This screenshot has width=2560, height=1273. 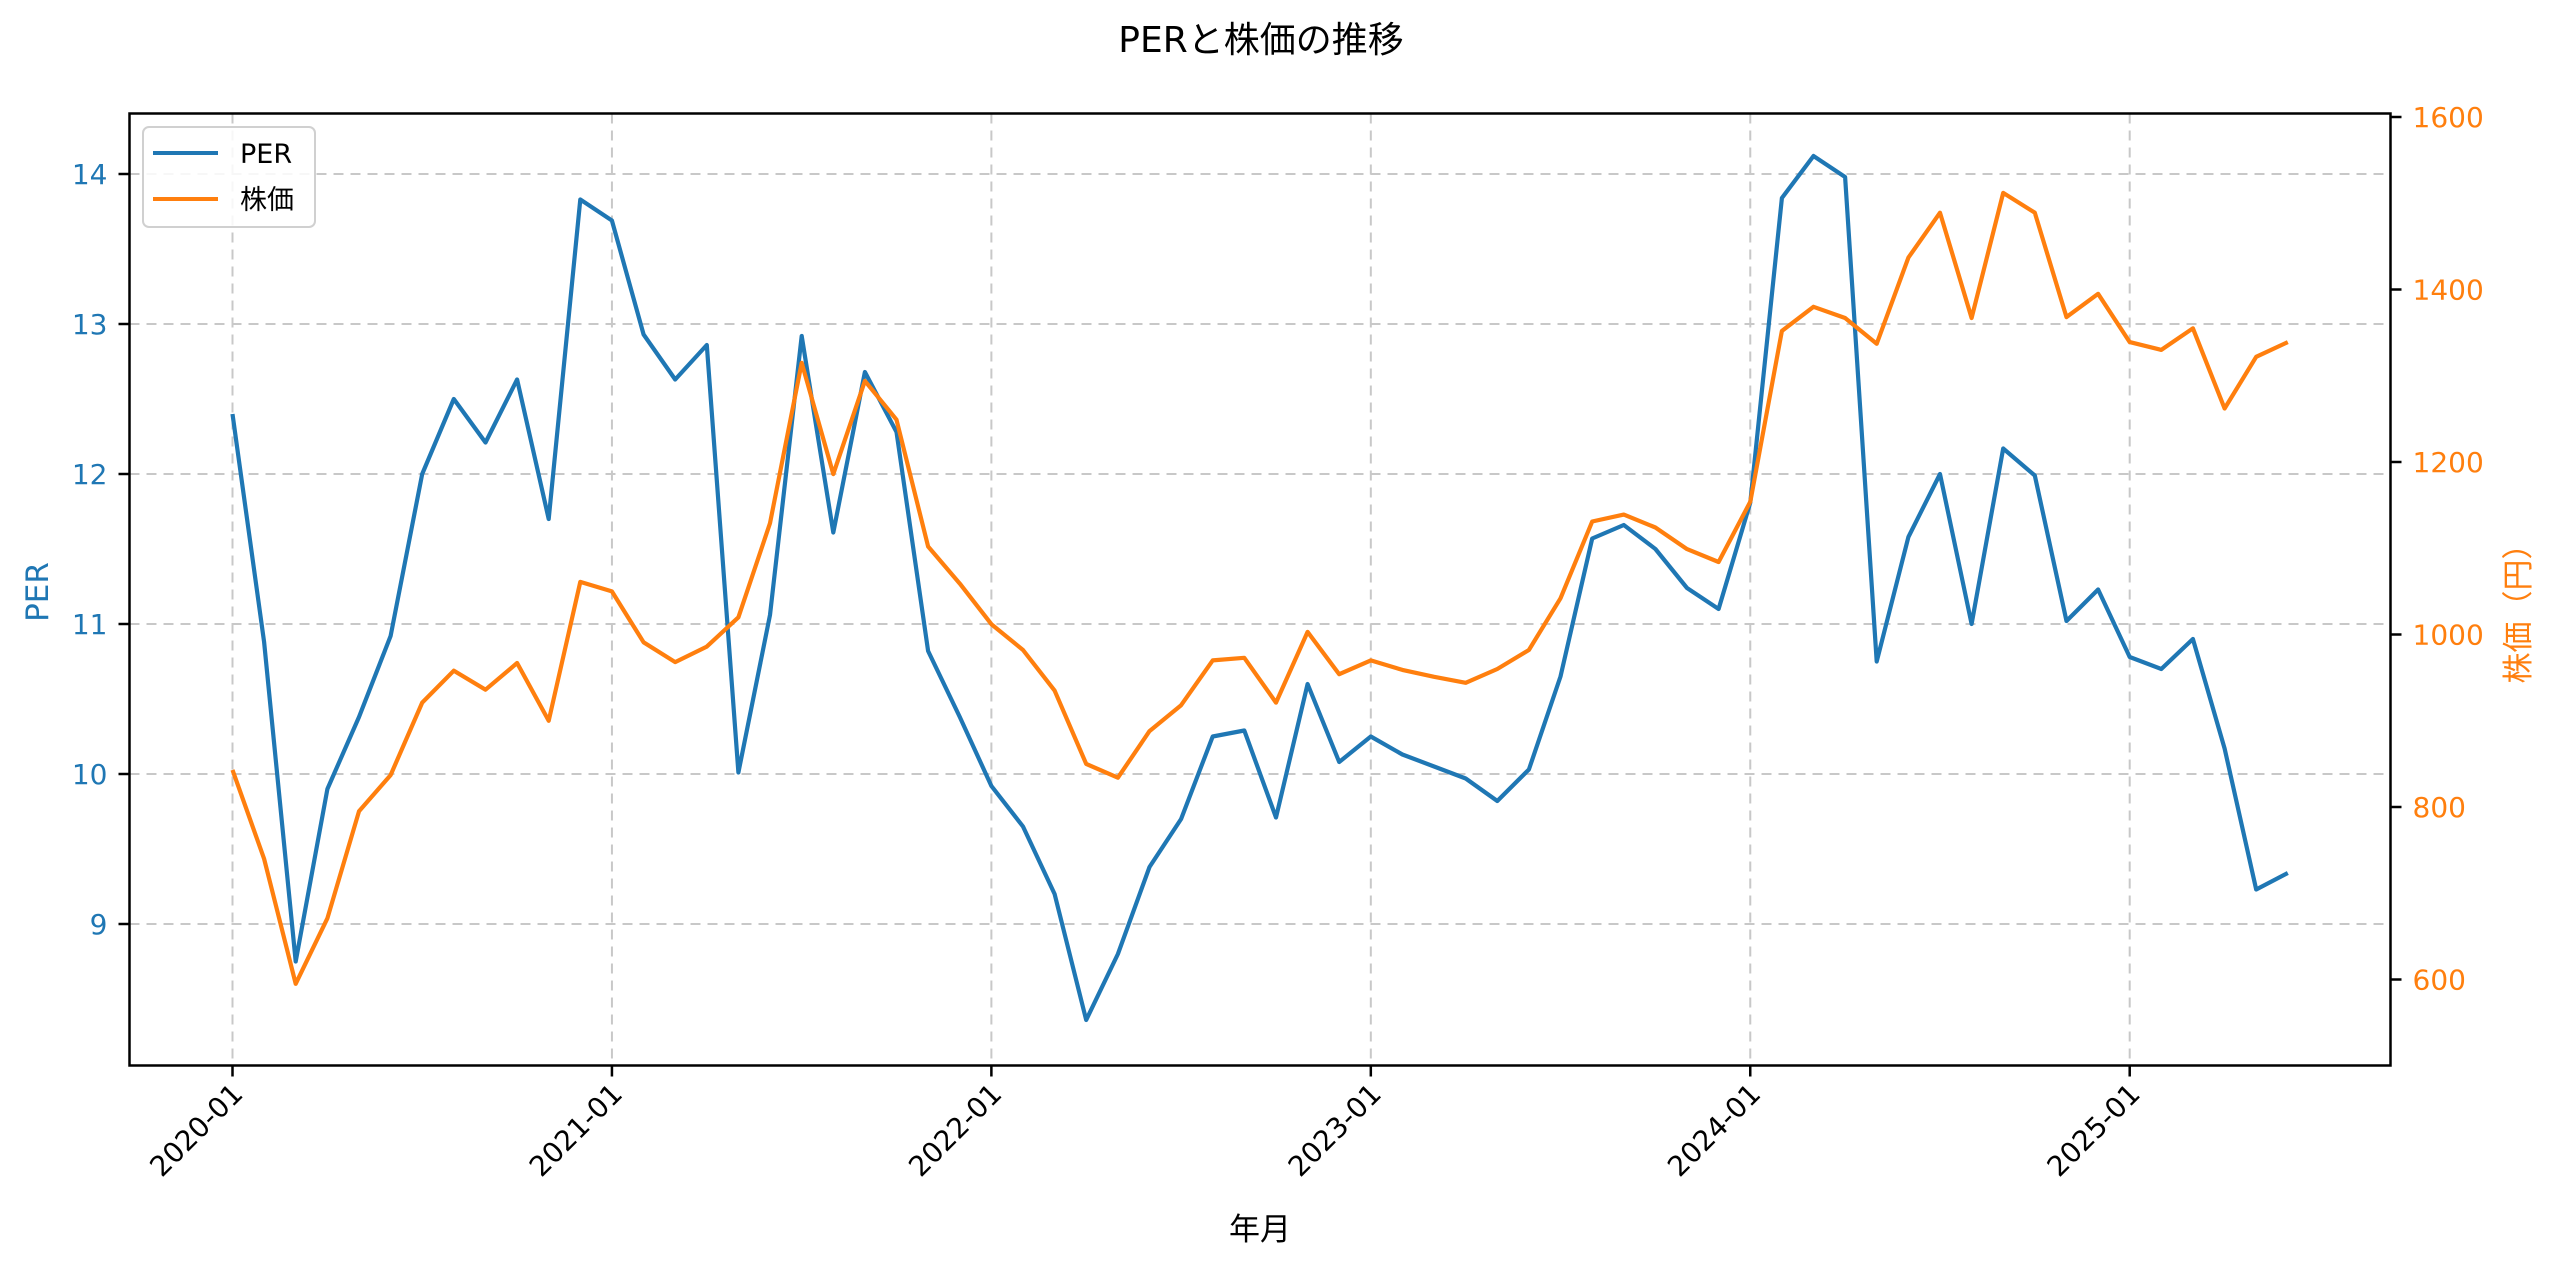 I want to click on left-y-axis-ticks: 9 10 11 12 13 14, so click(x=101, y=549).